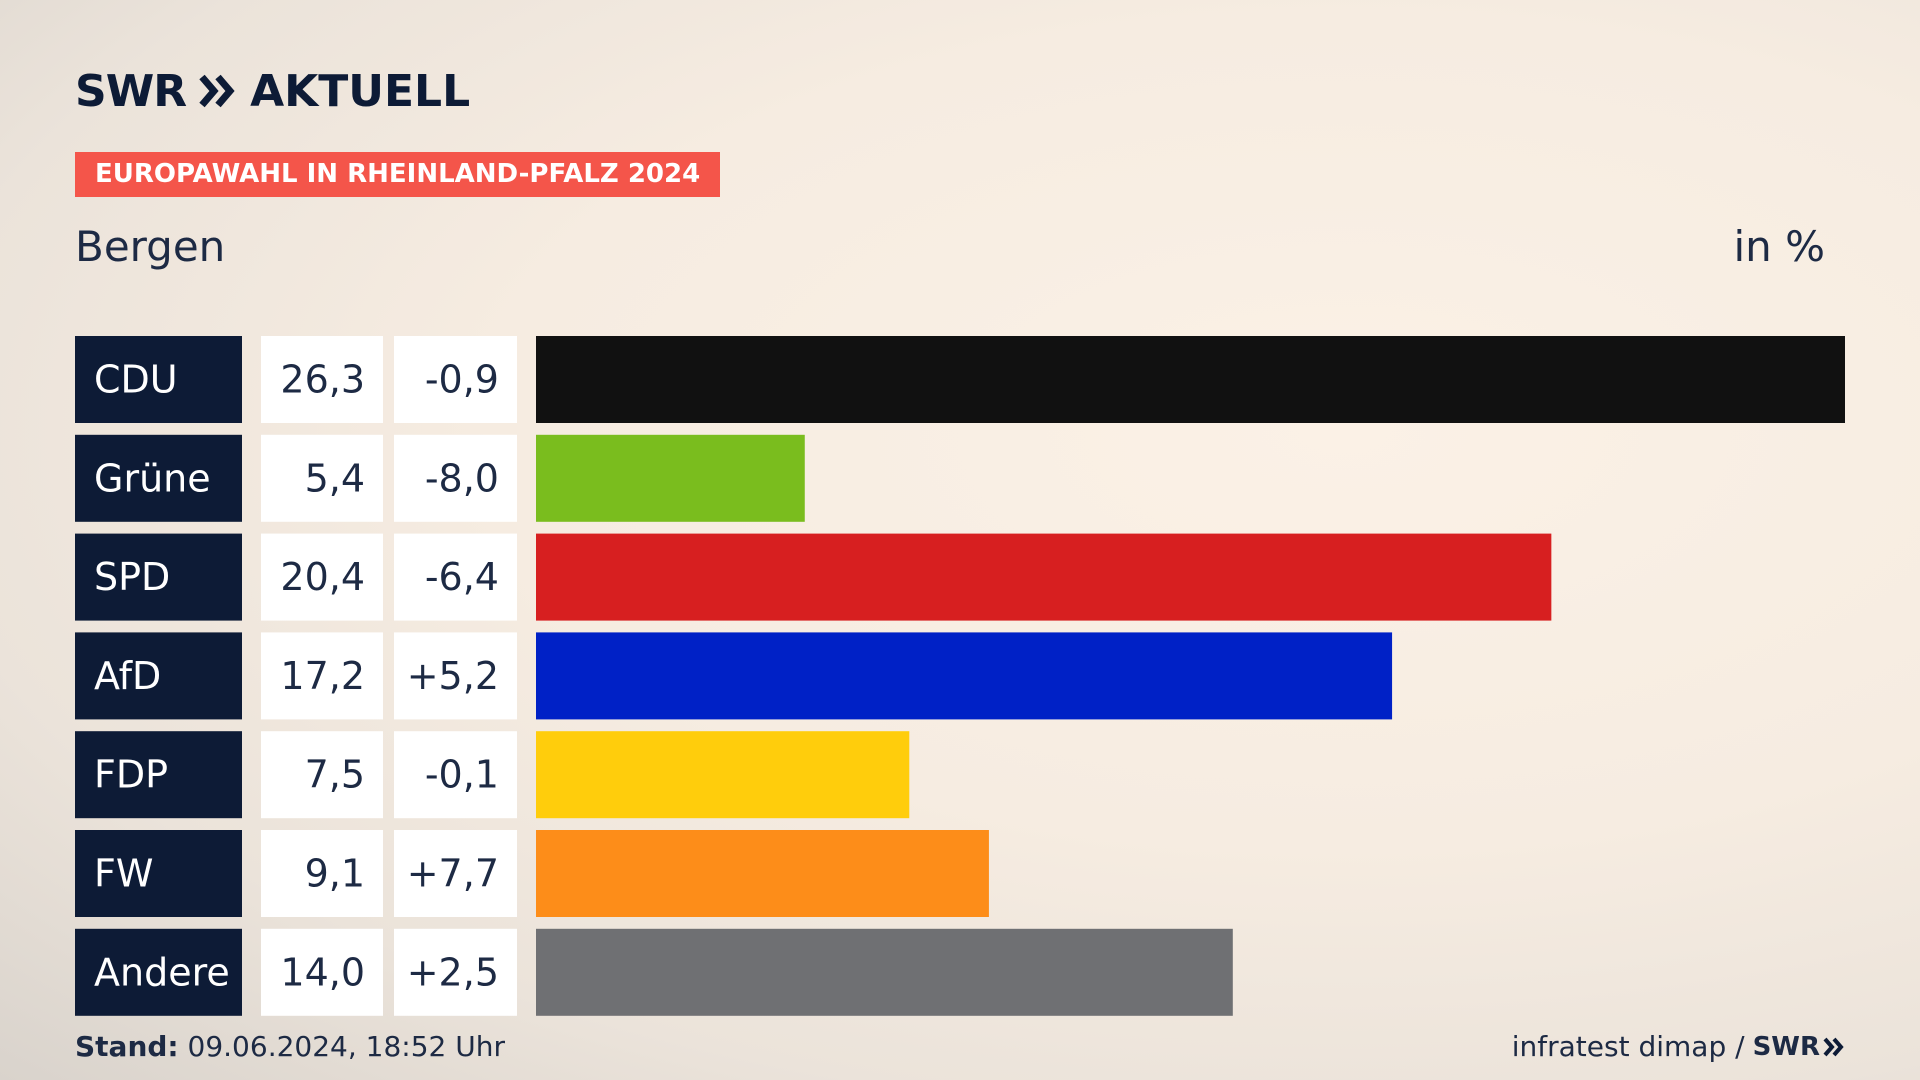 This screenshot has width=1920, height=1080. Describe the element at coordinates (462, 577) in the screenshot. I see `change-label: -6,4` at that location.